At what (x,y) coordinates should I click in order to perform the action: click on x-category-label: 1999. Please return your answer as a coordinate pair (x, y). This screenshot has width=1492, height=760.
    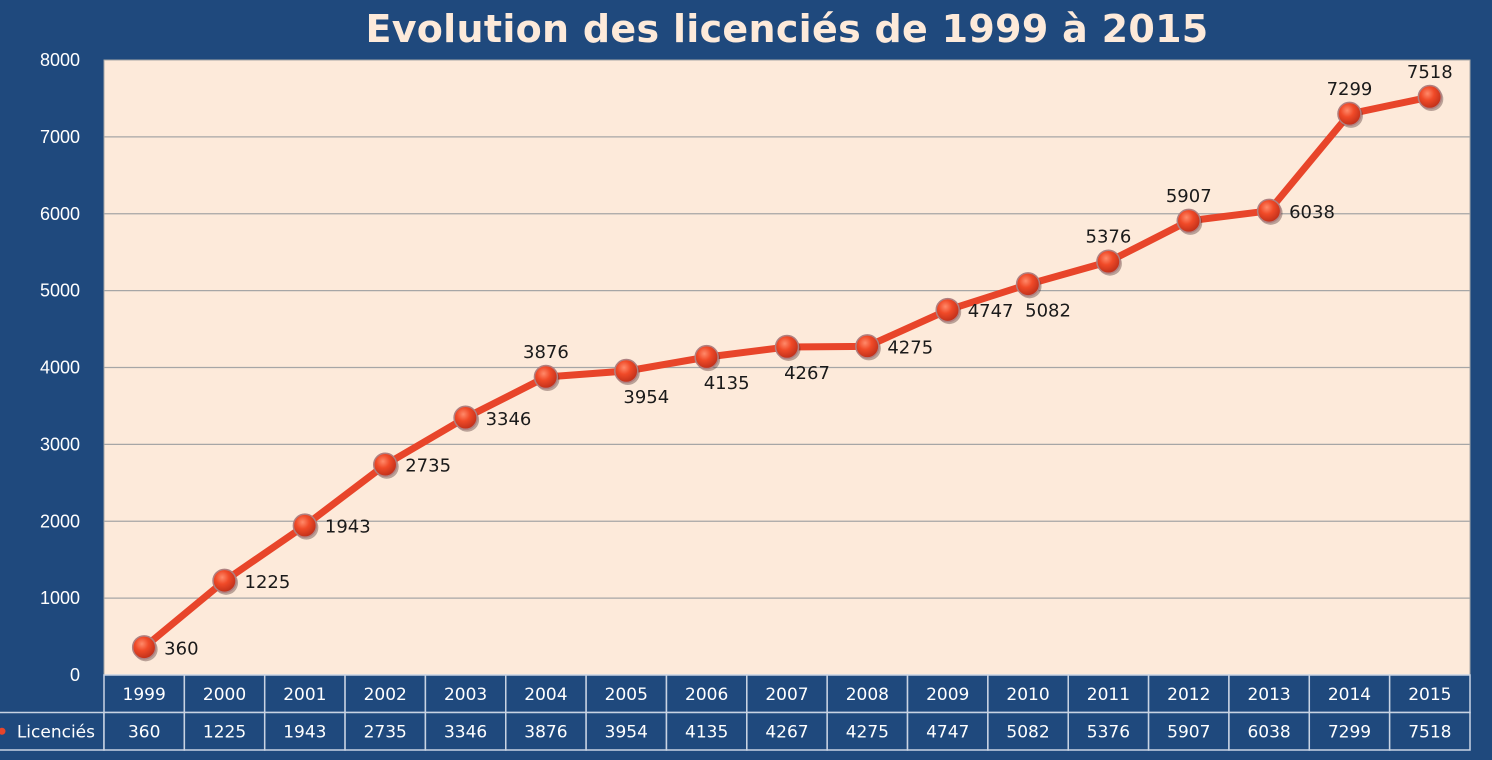
    Looking at the image, I should click on (144, 695).